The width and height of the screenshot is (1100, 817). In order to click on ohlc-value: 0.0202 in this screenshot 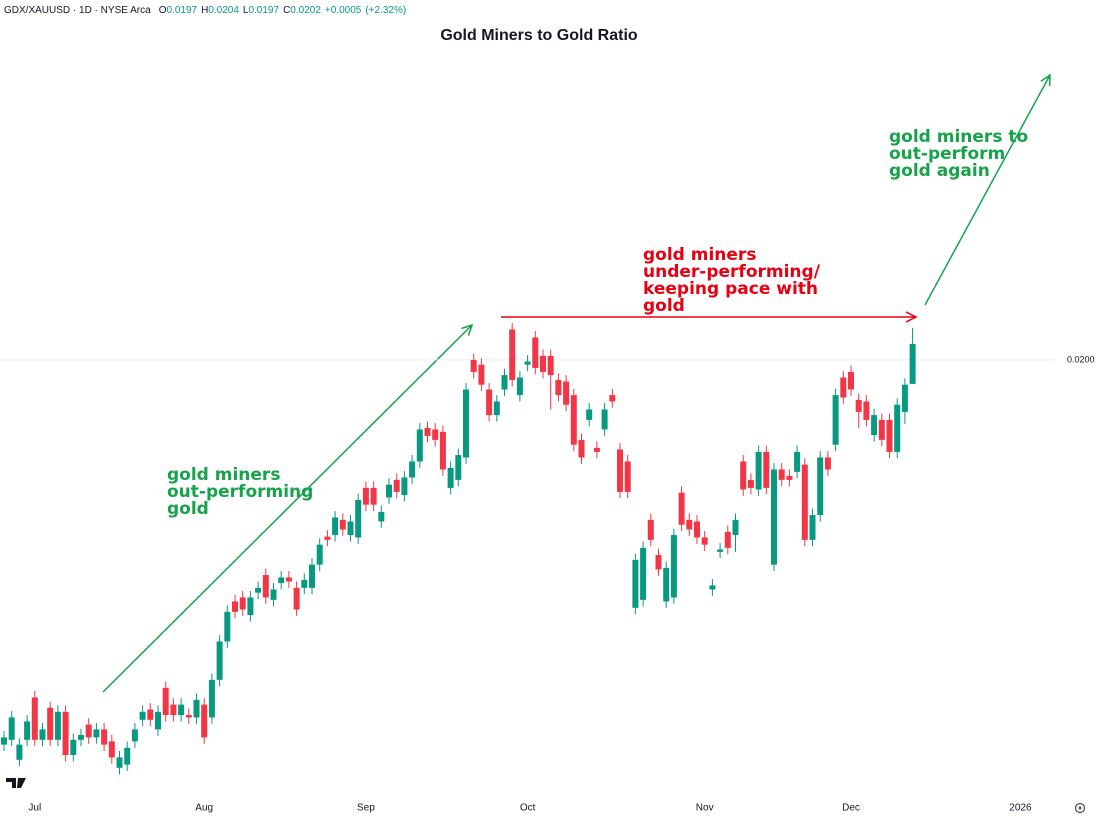, I will do `click(305, 10)`.